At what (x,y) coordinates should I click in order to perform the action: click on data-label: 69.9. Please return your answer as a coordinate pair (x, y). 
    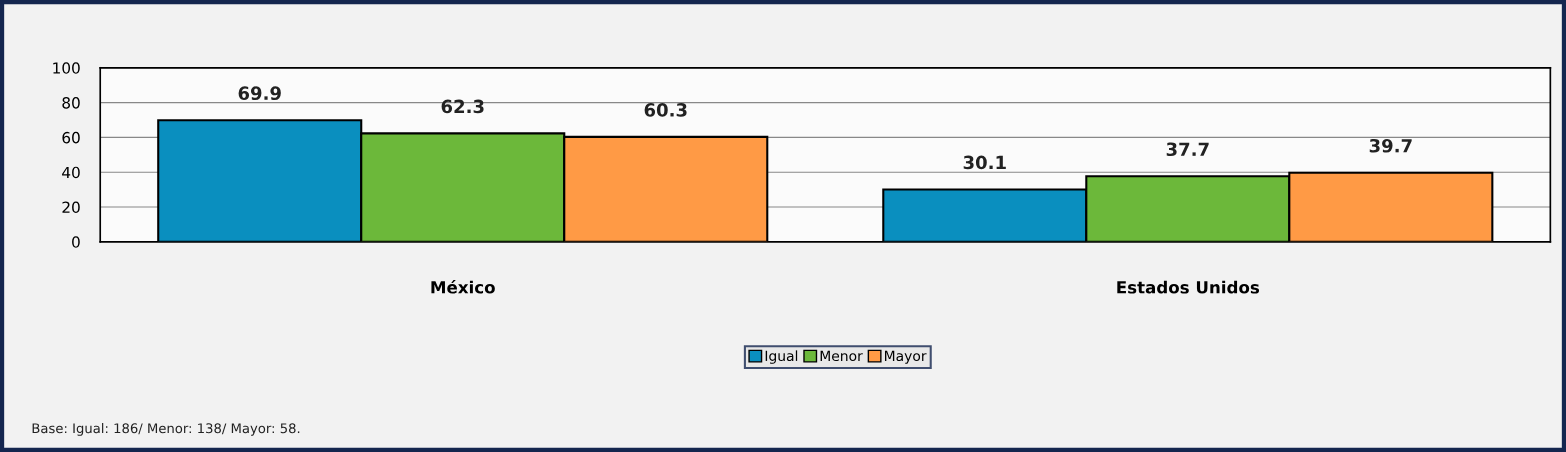
    Looking at the image, I should click on (259, 93).